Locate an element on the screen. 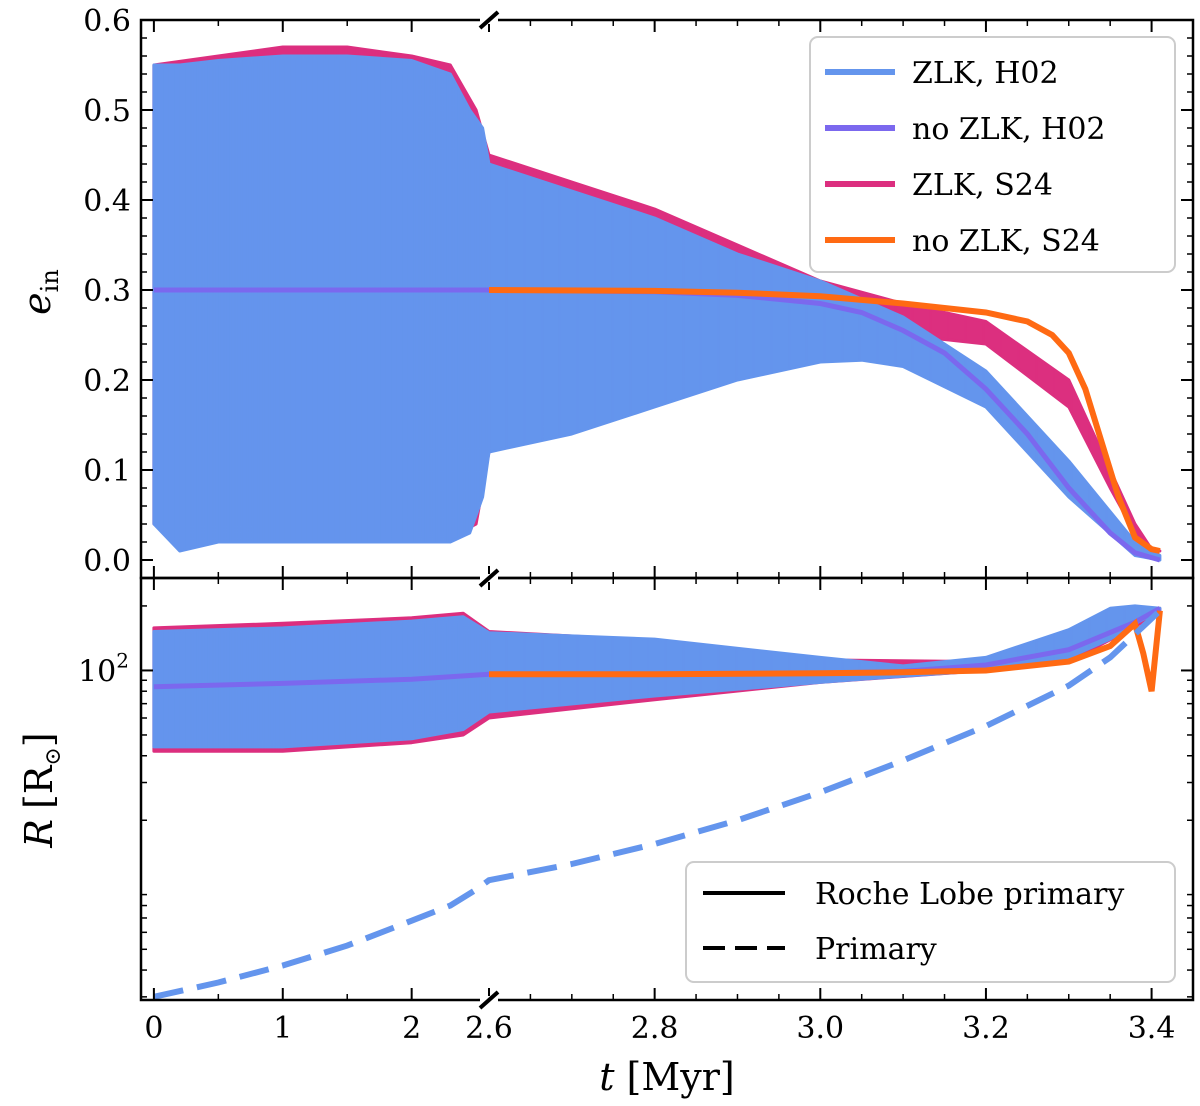 The width and height of the screenshot is (1200, 1106). legend-top-frame is located at coordinates (992, 154).